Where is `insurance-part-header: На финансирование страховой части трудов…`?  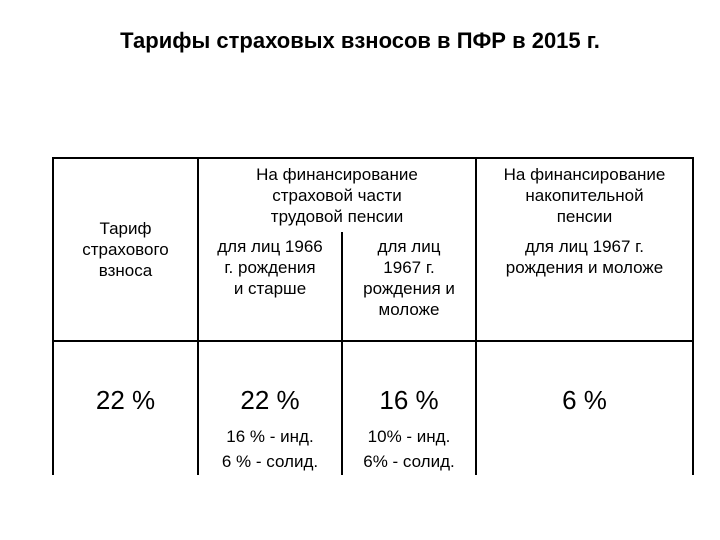 insurance-part-header: На финансирование страховой части трудов… is located at coordinates (337, 195).